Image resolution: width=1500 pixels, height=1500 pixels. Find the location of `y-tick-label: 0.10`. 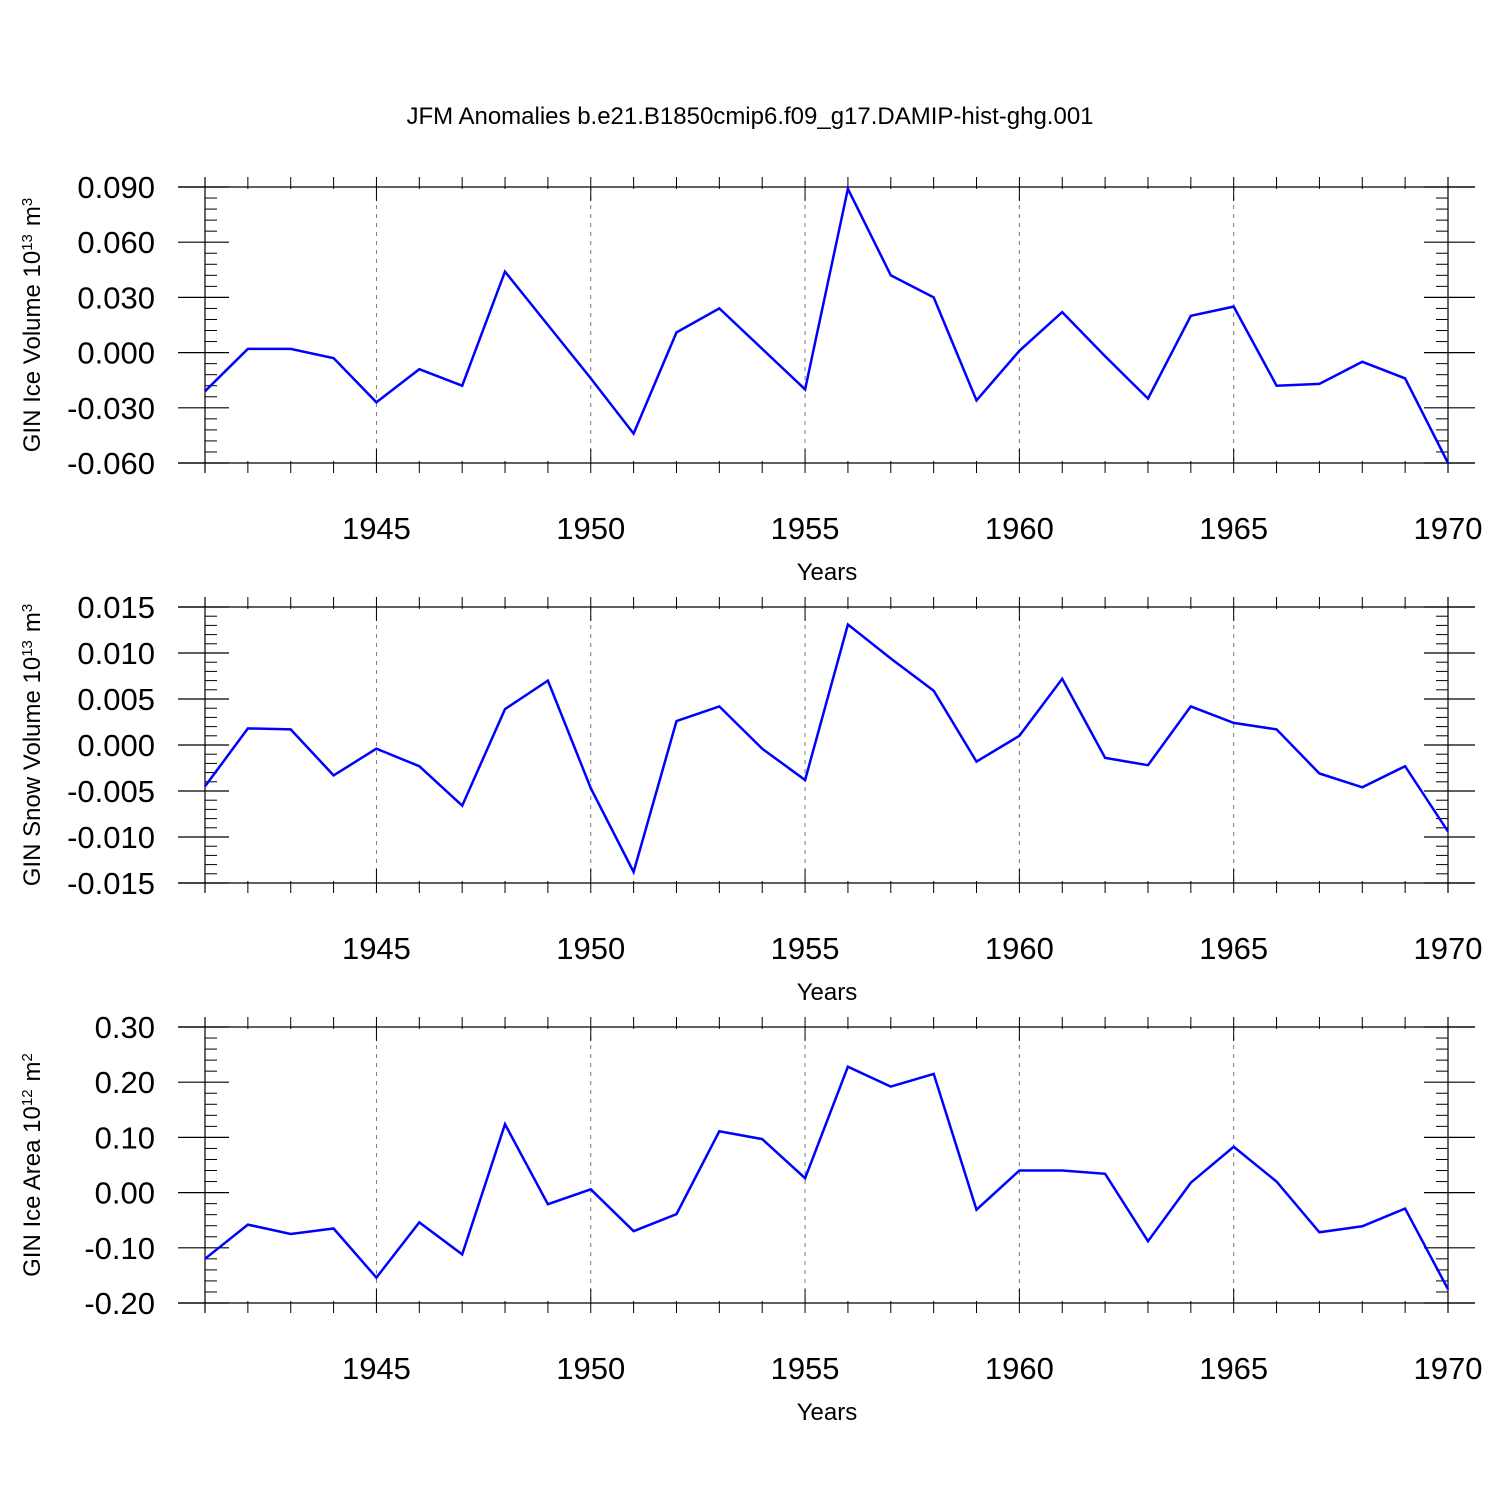

y-tick-label: 0.10 is located at coordinates (125, 1137).